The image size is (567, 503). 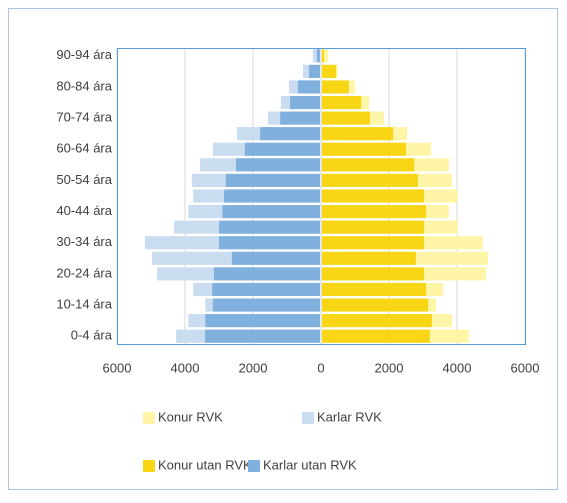 I want to click on y-tick-label: 90-94 ára, so click(x=84, y=54).